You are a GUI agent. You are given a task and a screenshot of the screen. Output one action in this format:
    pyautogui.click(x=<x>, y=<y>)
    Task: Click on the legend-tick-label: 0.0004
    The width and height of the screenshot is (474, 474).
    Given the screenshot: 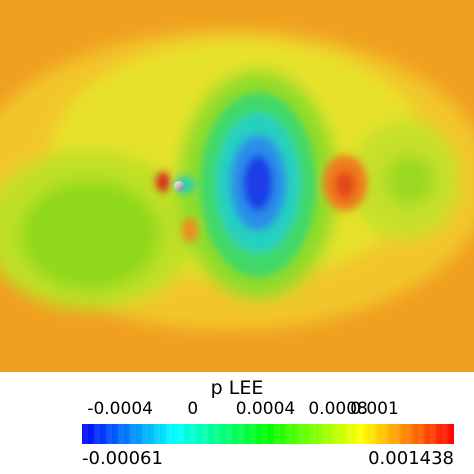 What is the action you would take?
    pyautogui.click(x=265, y=409)
    